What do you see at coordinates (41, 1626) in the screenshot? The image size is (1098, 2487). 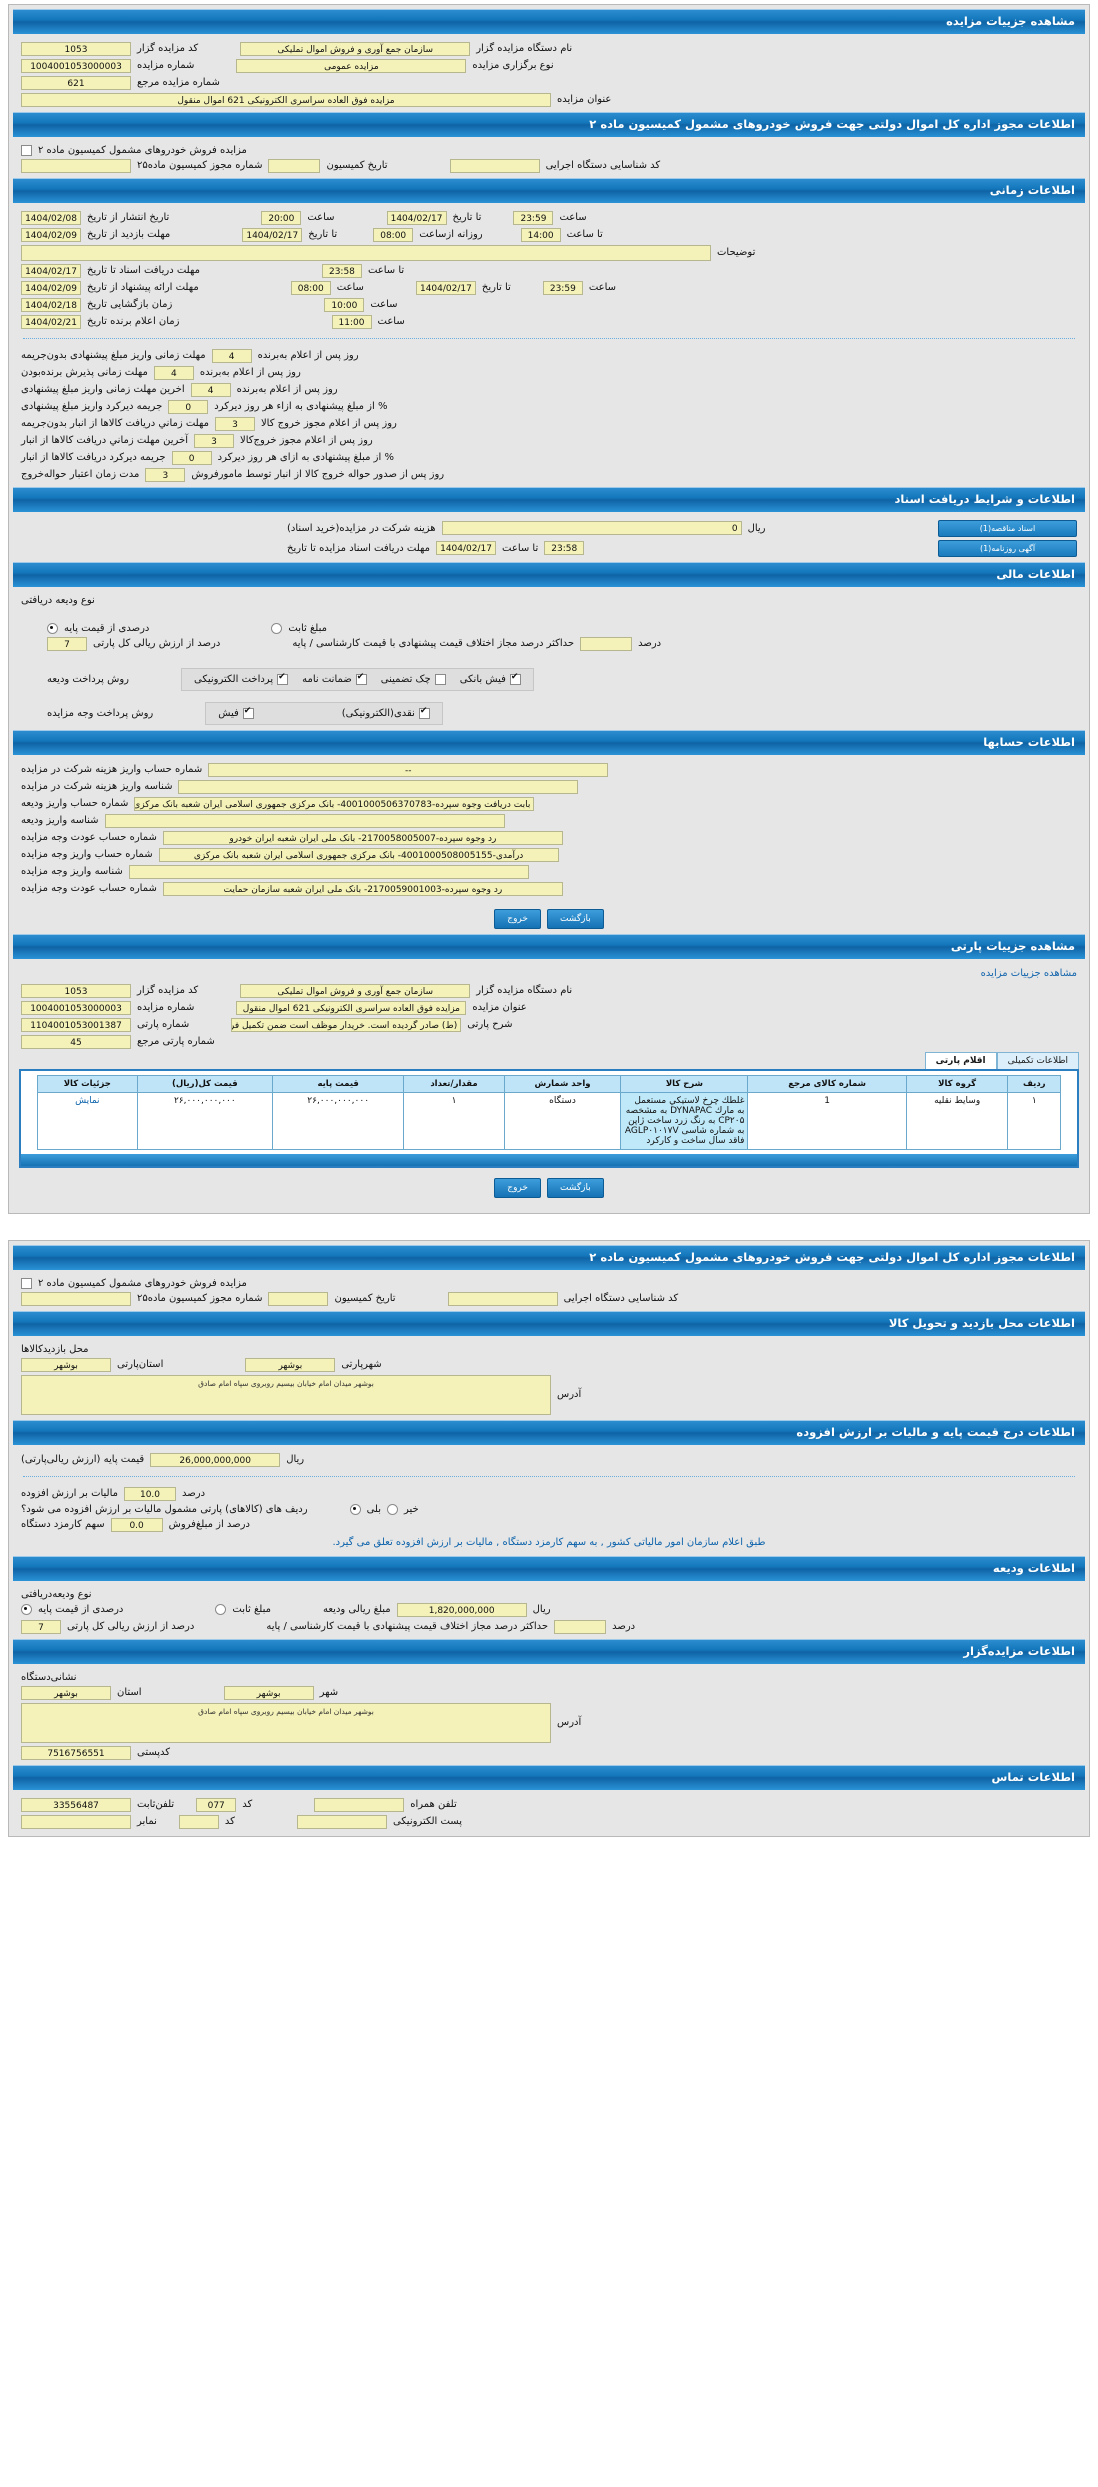 I see `deposit-percent-value: 7` at bounding box center [41, 1626].